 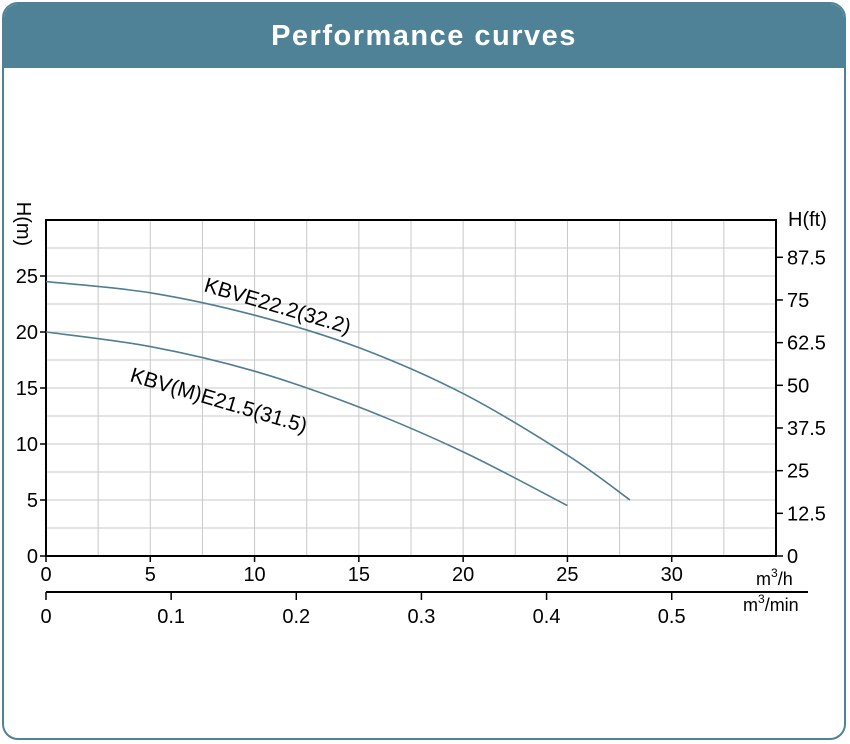 What do you see at coordinates (32, 501) in the screenshot?
I see `y-tick-label-left: 5` at bounding box center [32, 501].